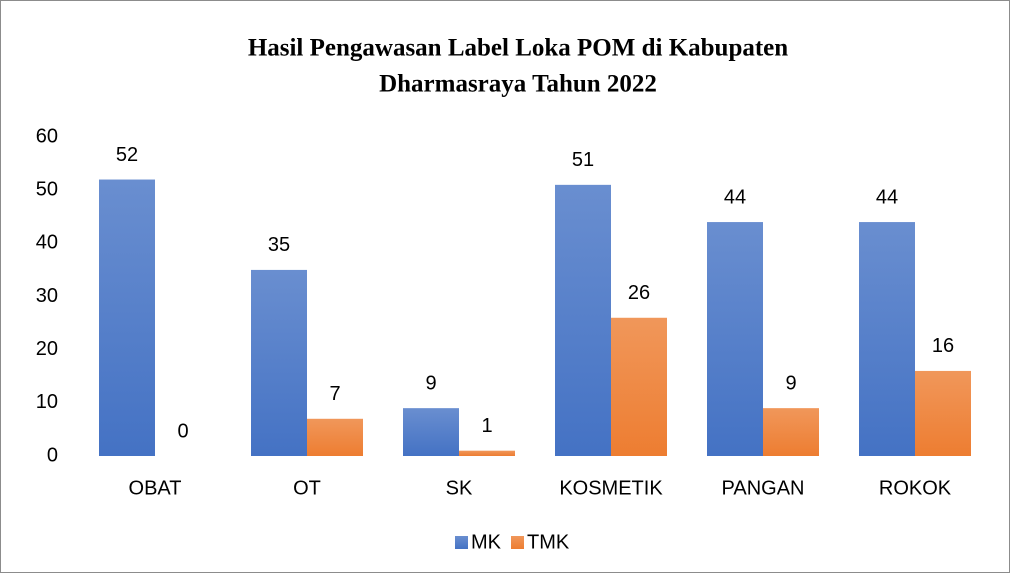  What do you see at coordinates (915, 488) in the screenshot?
I see `x-tick-label: ROKOK` at bounding box center [915, 488].